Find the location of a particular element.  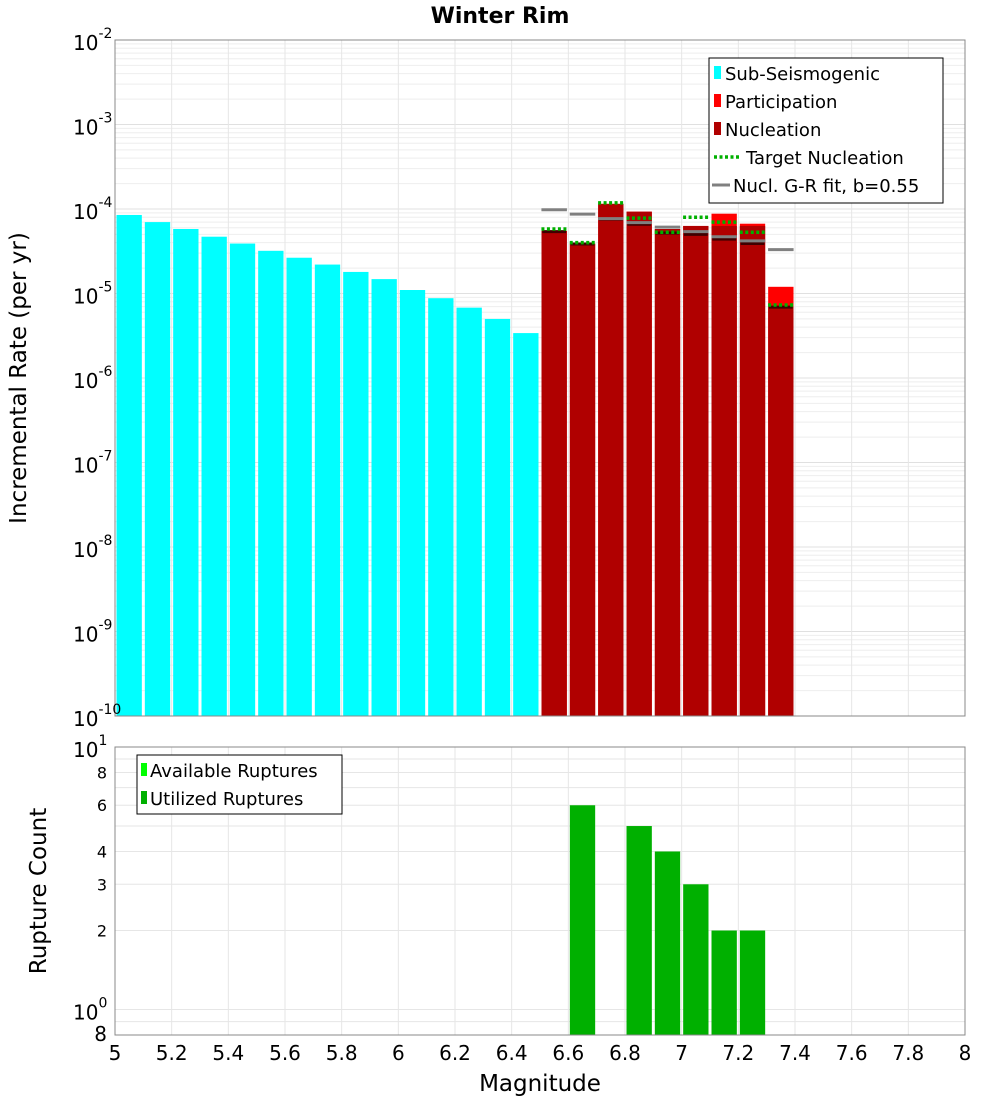

legend-swatch-available-ruptures is located at coordinates (144, 769).